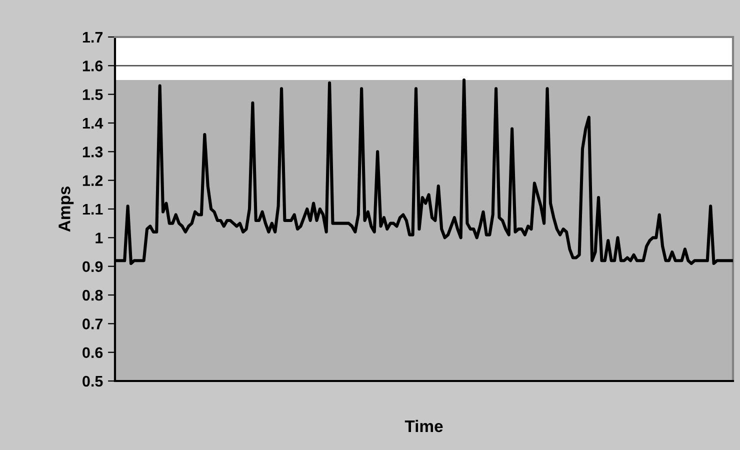 Image resolution: width=740 pixels, height=450 pixels. Describe the element at coordinates (92, 94) in the screenshot. I see `y-tick-label: 1.5` at that location.